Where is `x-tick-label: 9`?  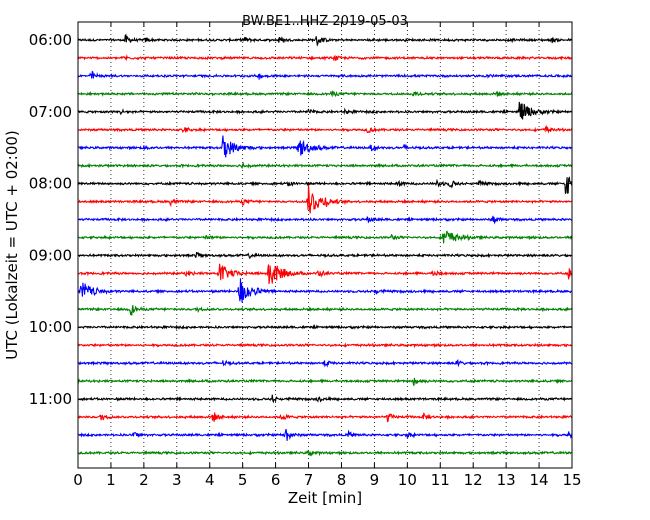 x-tick-label: 9 is located at coordinates (375, 480).